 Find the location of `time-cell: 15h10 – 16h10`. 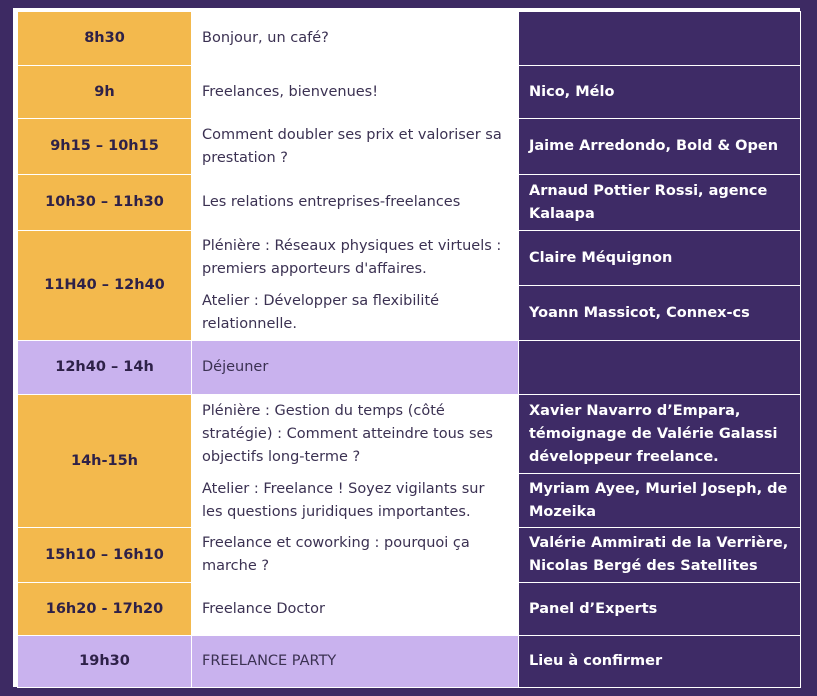

time-cell: 15h10 – 16h10 is located at coordinates (104, 555).